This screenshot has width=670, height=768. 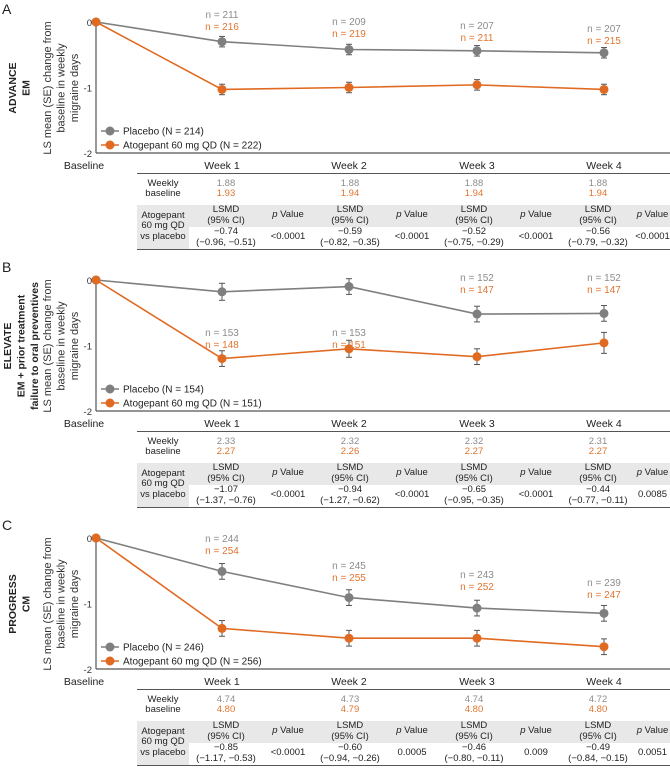 What do you see at coordinates (350, 709) in the screenshot?
I see `atogepant-baseline: 4.79` at bounding box center [350, 709].